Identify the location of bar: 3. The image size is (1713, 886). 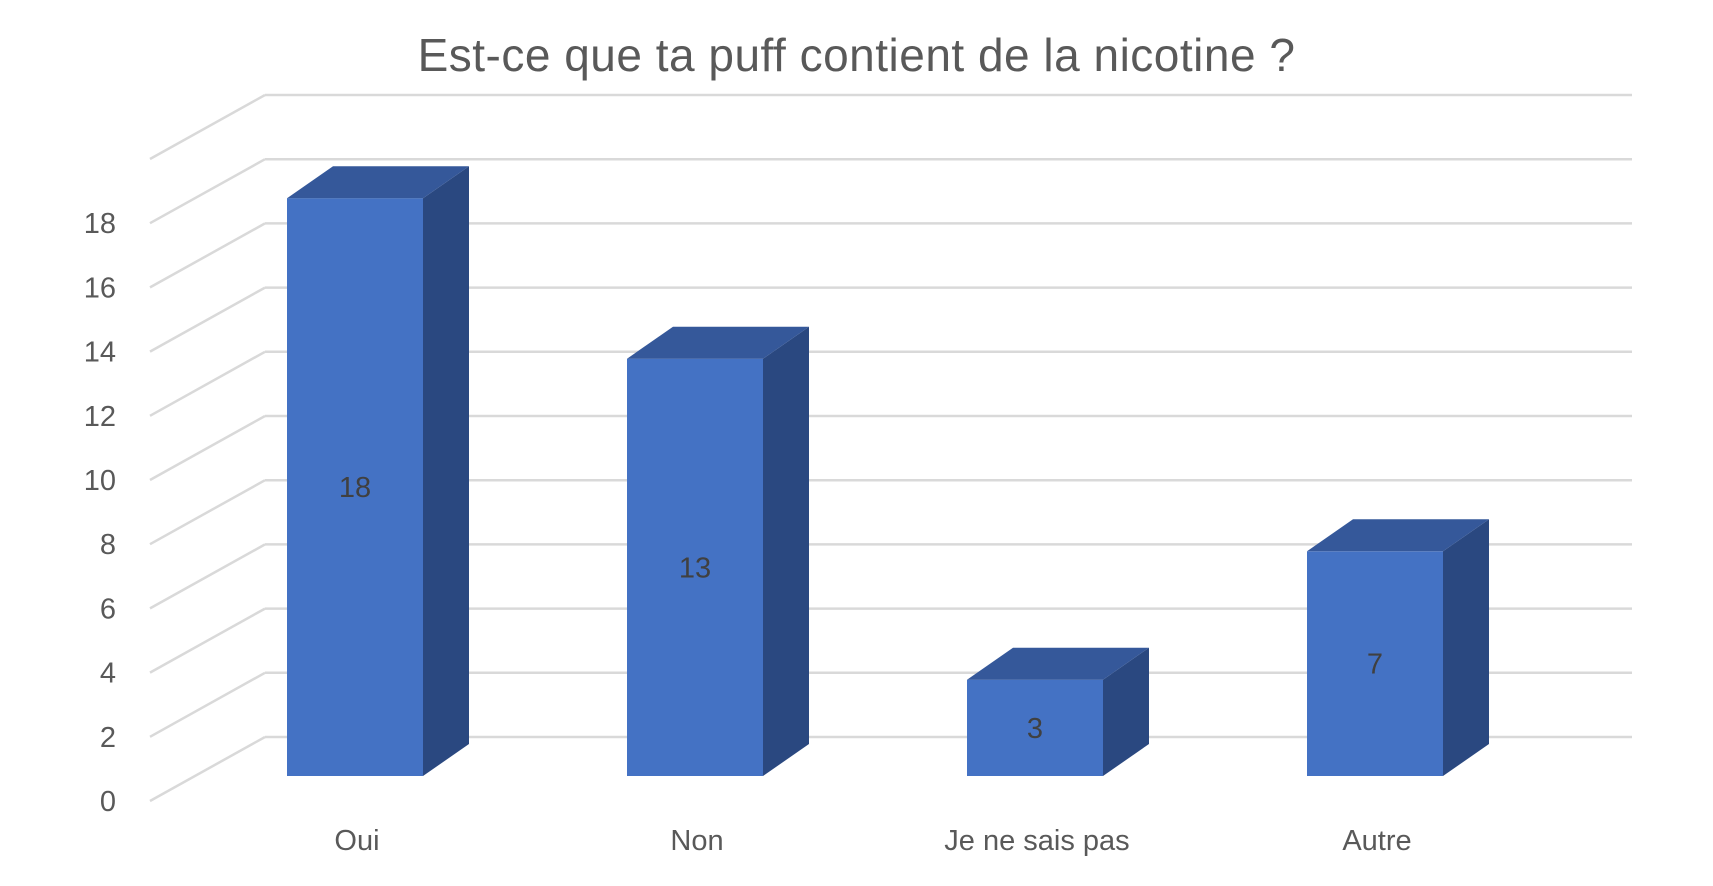
(1058, 711).